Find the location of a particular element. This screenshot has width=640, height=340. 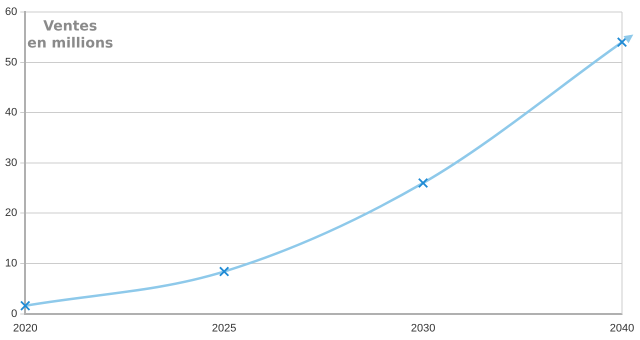

y-tick-label: 30 is located at coordinates (11, 162).